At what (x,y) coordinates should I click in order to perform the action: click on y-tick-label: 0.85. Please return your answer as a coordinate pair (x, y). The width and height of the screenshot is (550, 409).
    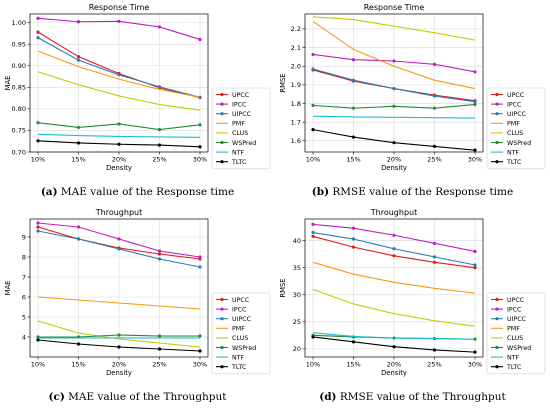
    Looking at the image, I should click on (19, 88).